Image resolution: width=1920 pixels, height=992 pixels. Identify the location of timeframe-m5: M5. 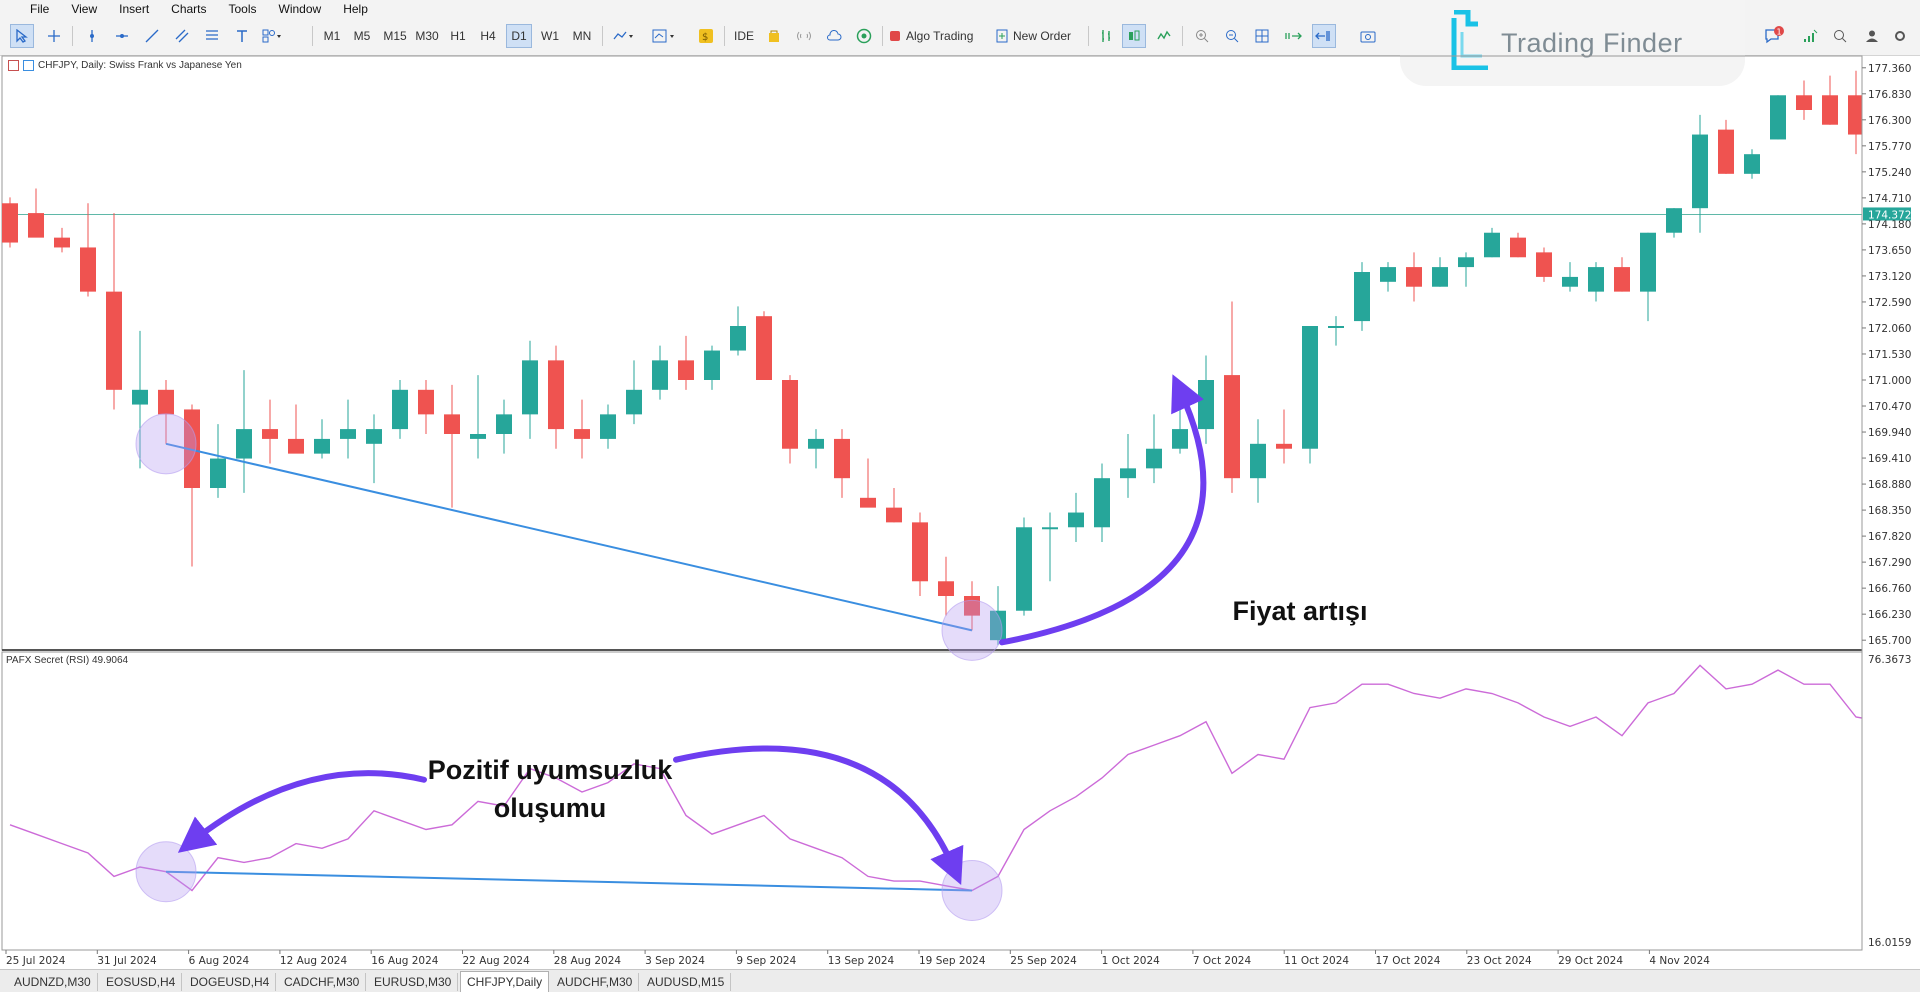
(362, 36).